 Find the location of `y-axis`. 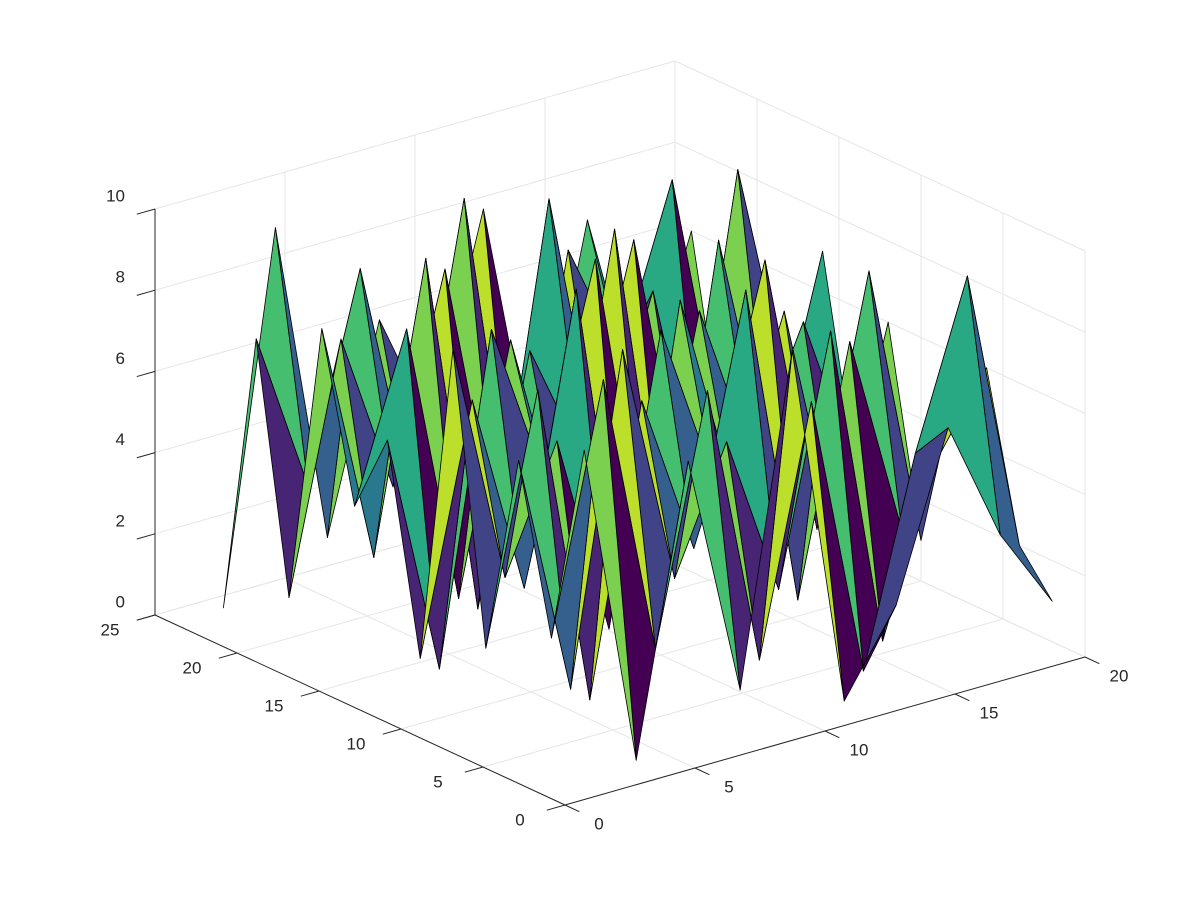

y-axis is located at coordinates (360, 710).